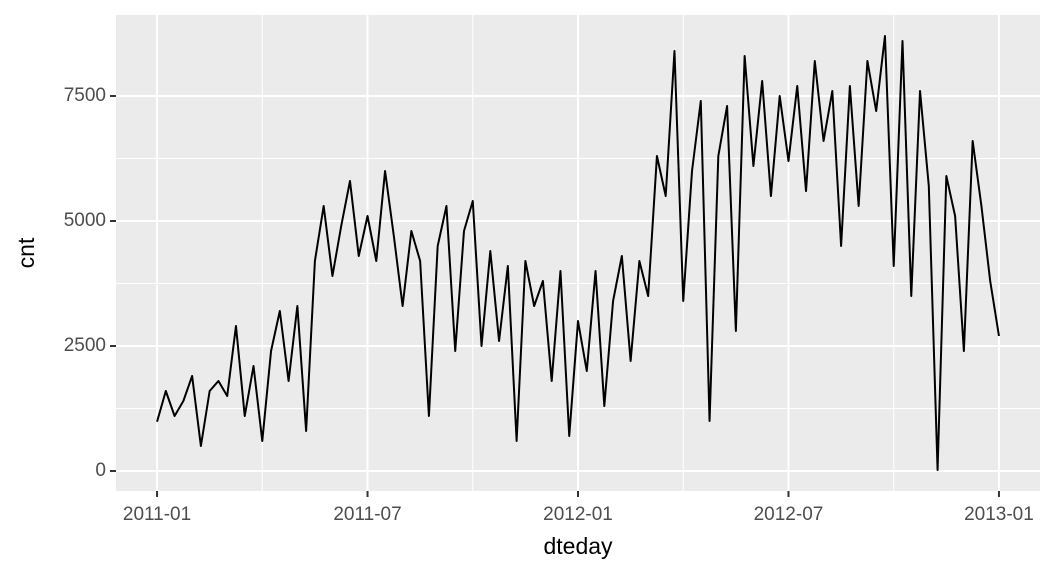 The height and width of the screenshot is (576, 1056). Describe the element at coordinates (578, 546) in the screenshot. I see `x-axis-title: dteday` at that location.